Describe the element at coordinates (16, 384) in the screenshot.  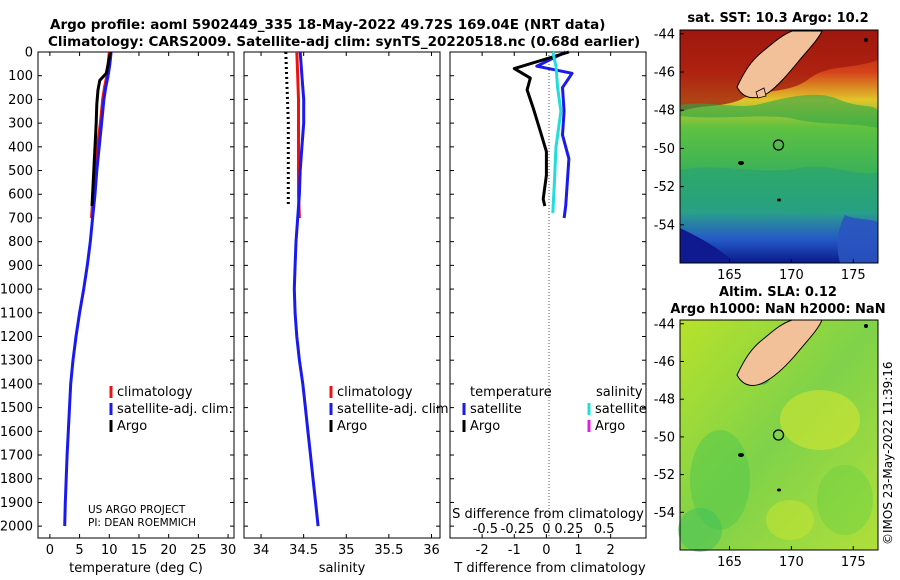
I see `y-tick-label: 1400` at that location.